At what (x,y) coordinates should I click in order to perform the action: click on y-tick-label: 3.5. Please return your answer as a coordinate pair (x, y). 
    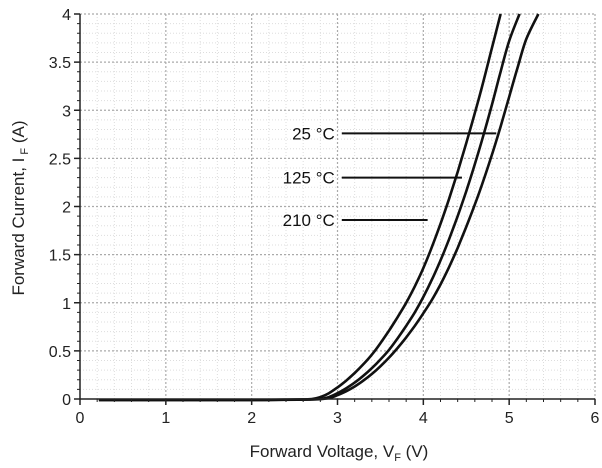
    Looking at the image, I should click on (60, 63).